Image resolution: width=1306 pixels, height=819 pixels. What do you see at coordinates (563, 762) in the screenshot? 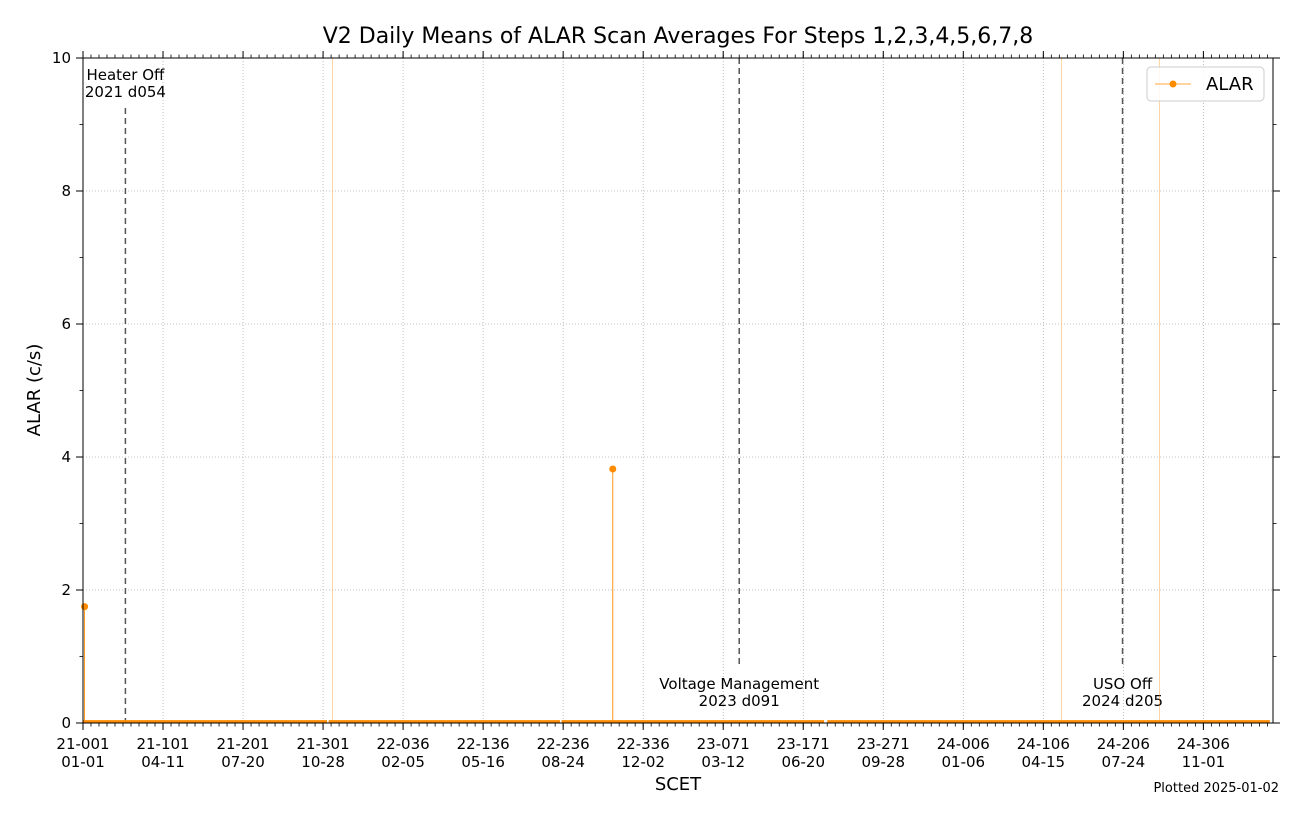
I see `x-tick-label-date: 08-24` at bounding box center [563, 762].